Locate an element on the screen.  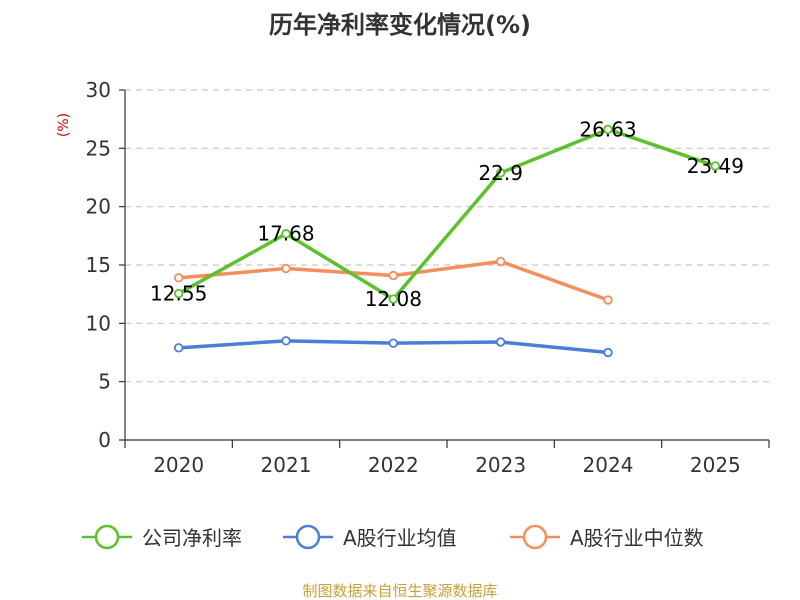
source-note: 制图数据来自恒生聚源数据库 is located at coordinates (399, 591).